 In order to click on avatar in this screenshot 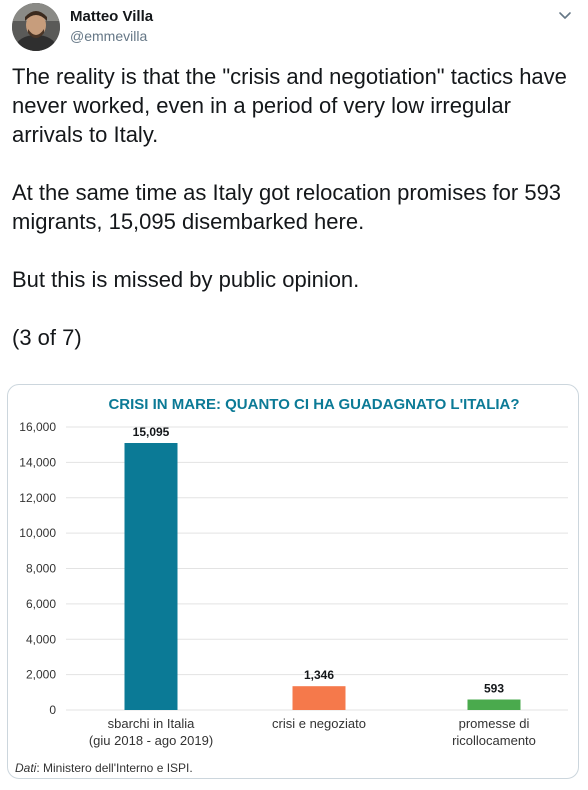, I will do `click(36, 27)`.